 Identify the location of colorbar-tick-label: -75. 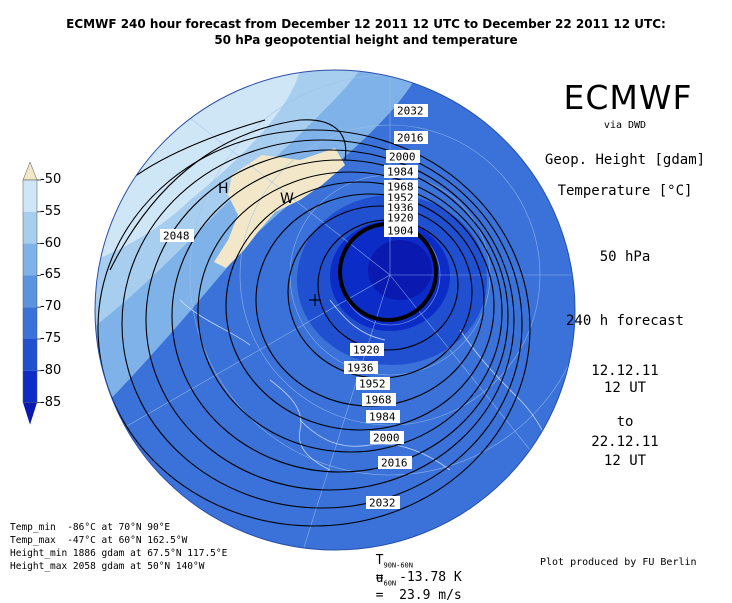
(51, 338).